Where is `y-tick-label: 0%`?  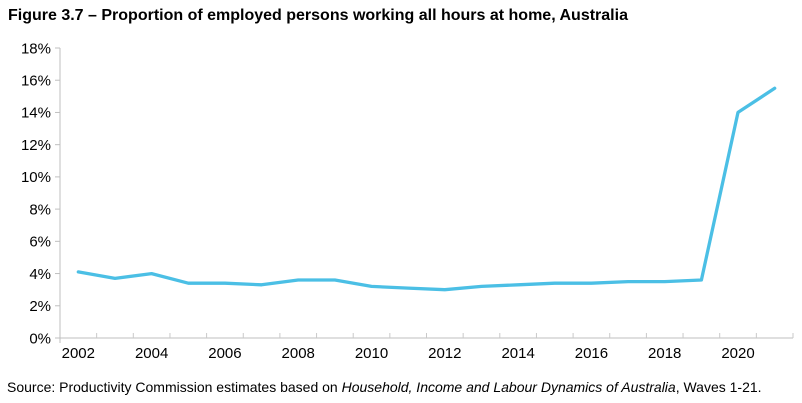 y-tick-label: 0% is located at coordinates (40, 338).